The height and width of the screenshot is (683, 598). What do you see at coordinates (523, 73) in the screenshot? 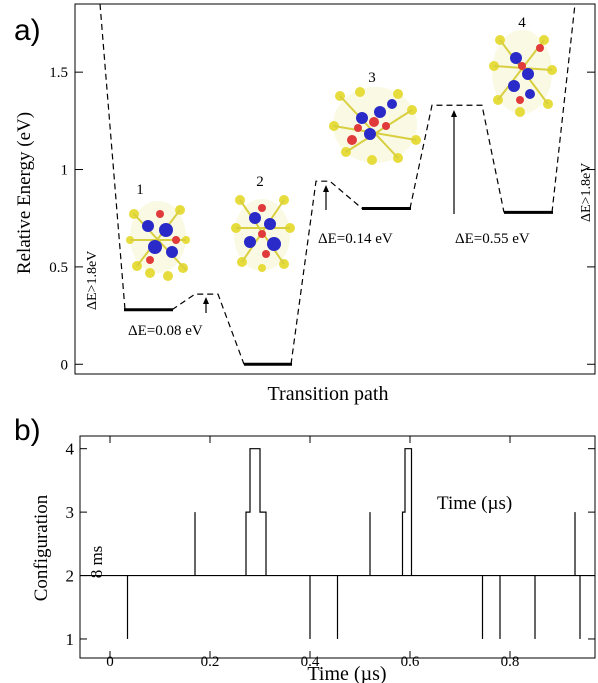
I see `structure-4-image` at bounding box center [523, 73].